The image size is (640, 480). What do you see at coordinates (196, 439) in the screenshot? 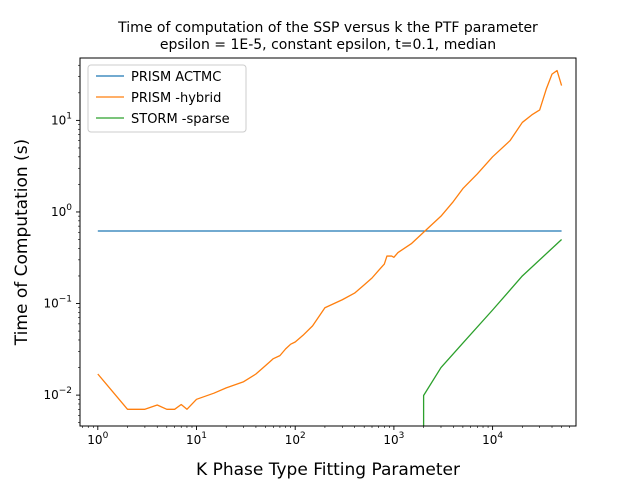
I see `x-tick-label: 10¹` at bounding box center [196, 439].